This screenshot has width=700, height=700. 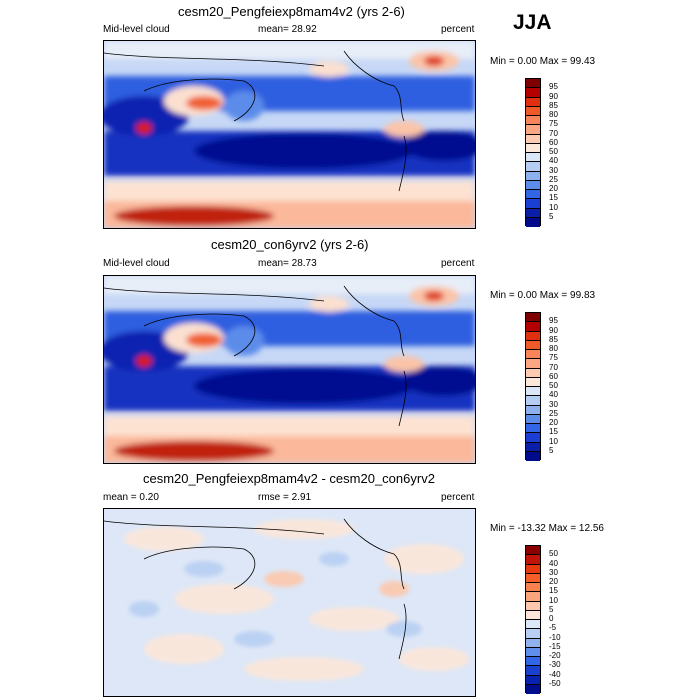 I want to click on colorbar-tick-label: -10, so click(x=555, y=637).